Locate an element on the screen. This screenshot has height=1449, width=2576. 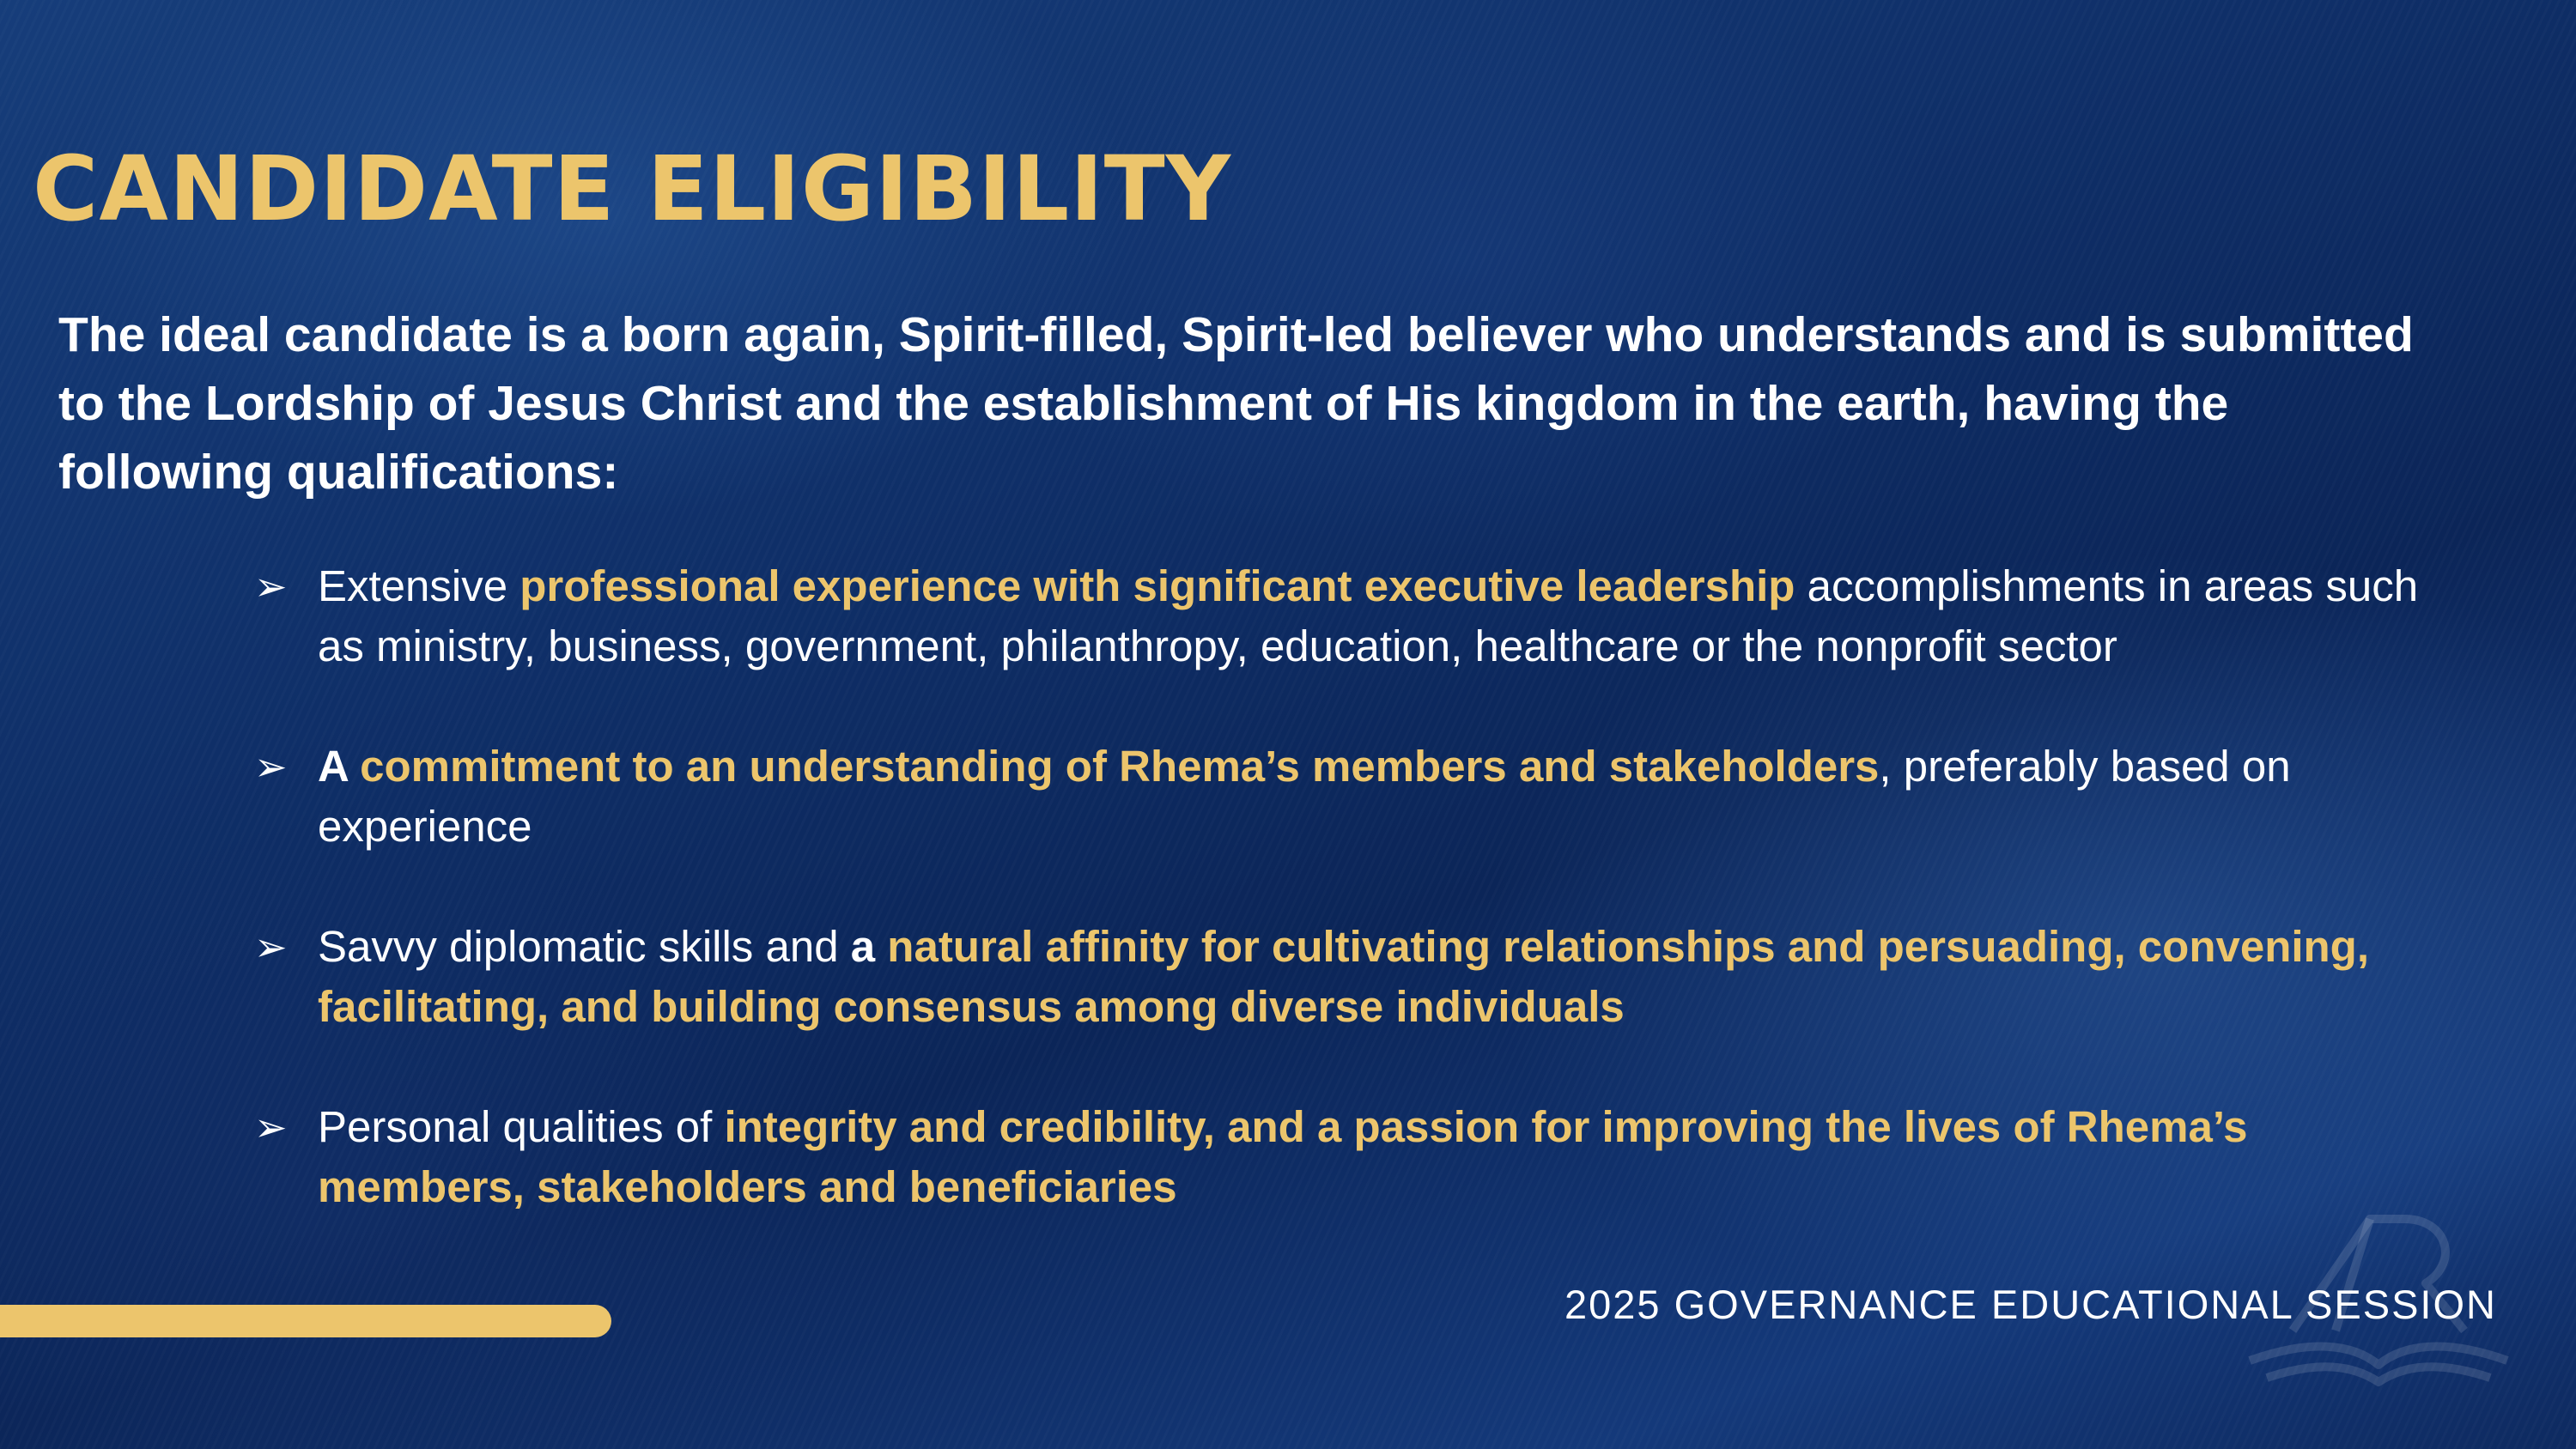
rhema-logo-icon is located at coordinates (2378, 1300).